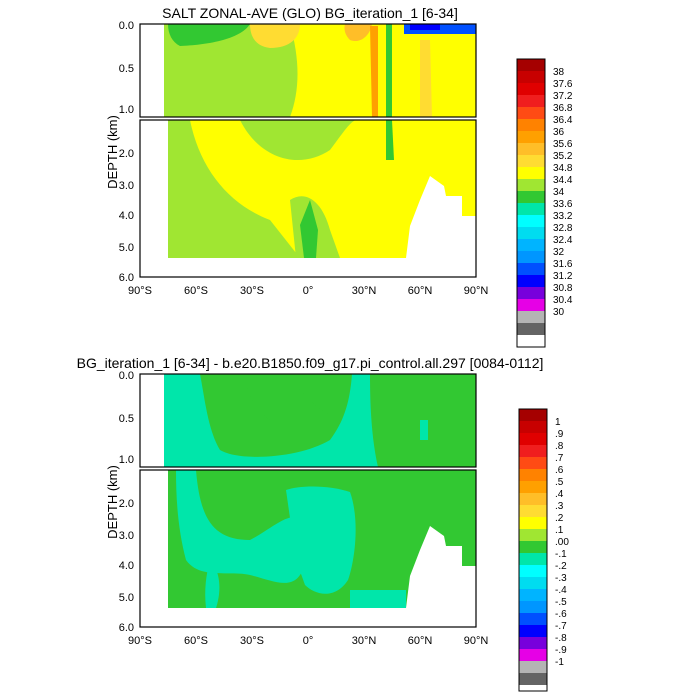  What do you see at coordinates (563, 216) in the screenshot?
I see `cb1-label-12: 33.2` at bounding box center [563, 216].